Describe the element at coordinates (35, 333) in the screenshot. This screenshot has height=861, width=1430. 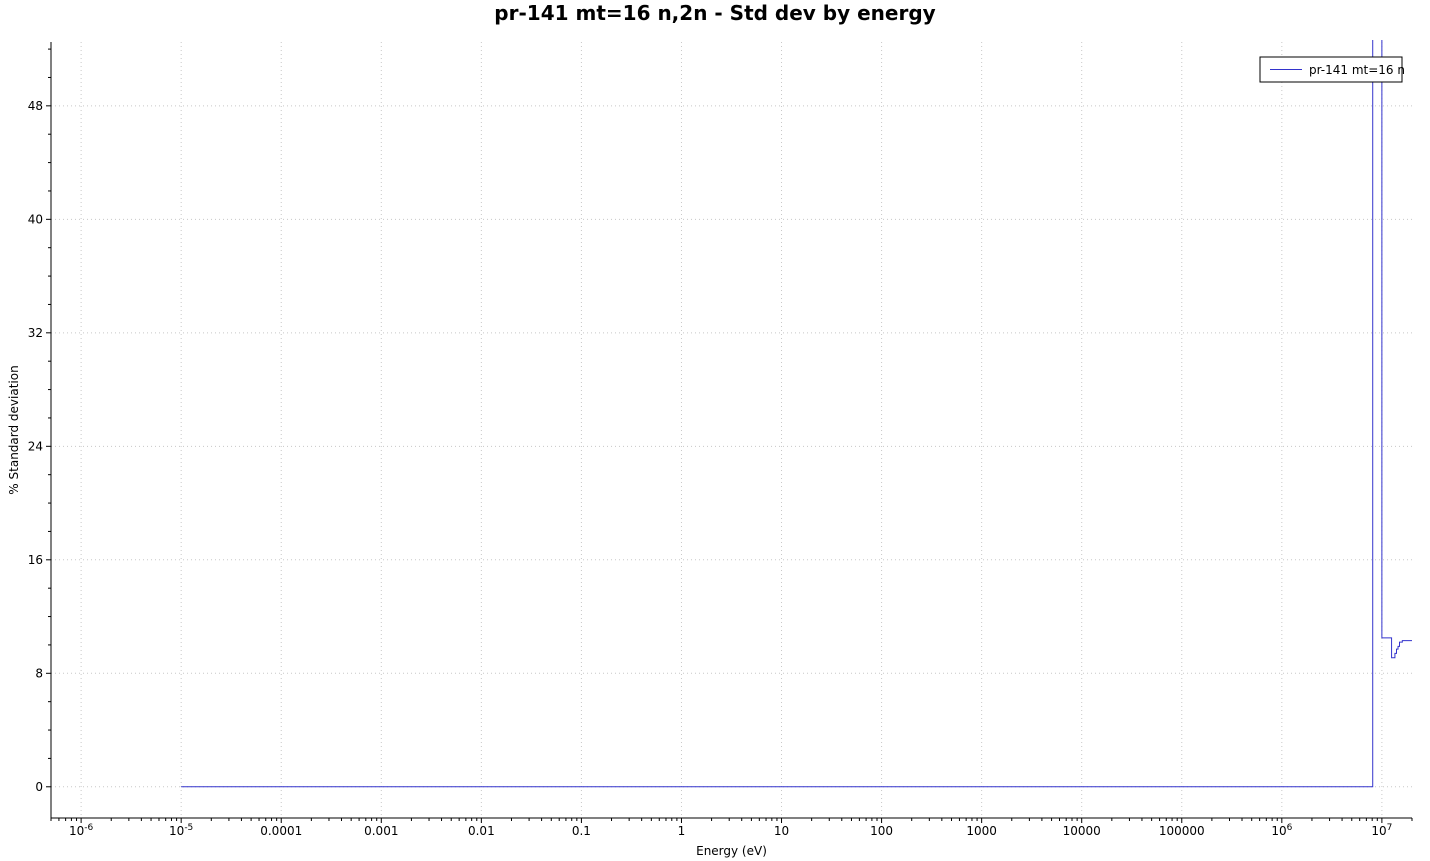
I see `y-tick-label: 32` at that location.